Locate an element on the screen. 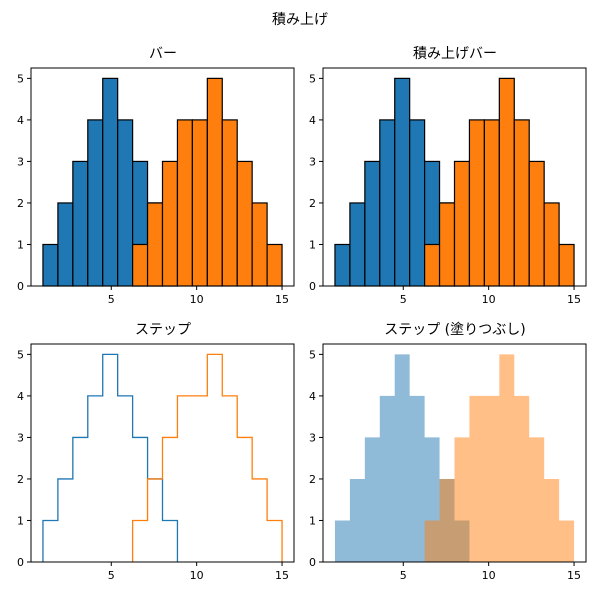  stacked-bar-y-tick-label: 0 is located at coordinates (312, 286).